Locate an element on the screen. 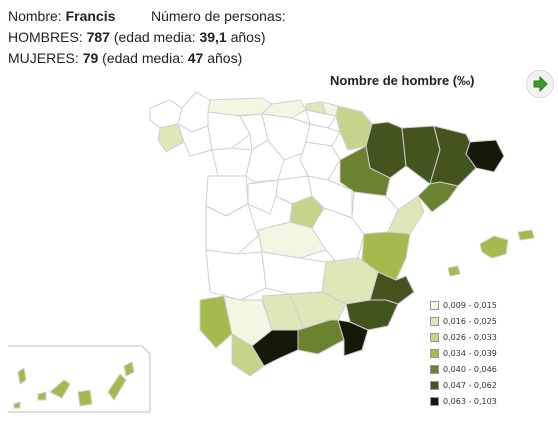 The image size is (558, 424). legend-item: 0,009 - 0,015 is located at coordinates (463, 305).